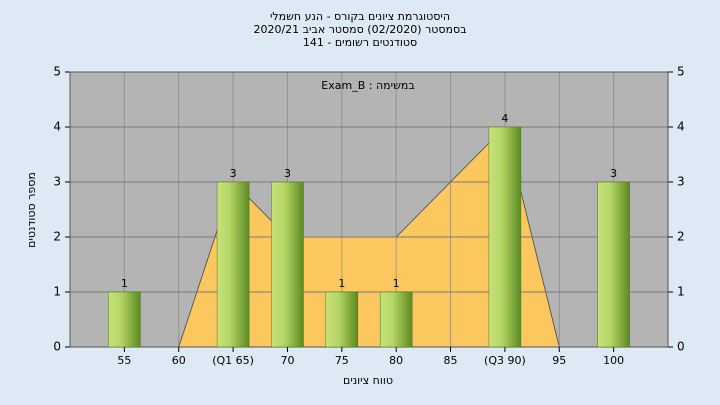 The image size is (720, 405). Describe the element at coordinates (505, 360) in the screenshot. I see `x-tick-label: (Q3 90)` at that location.